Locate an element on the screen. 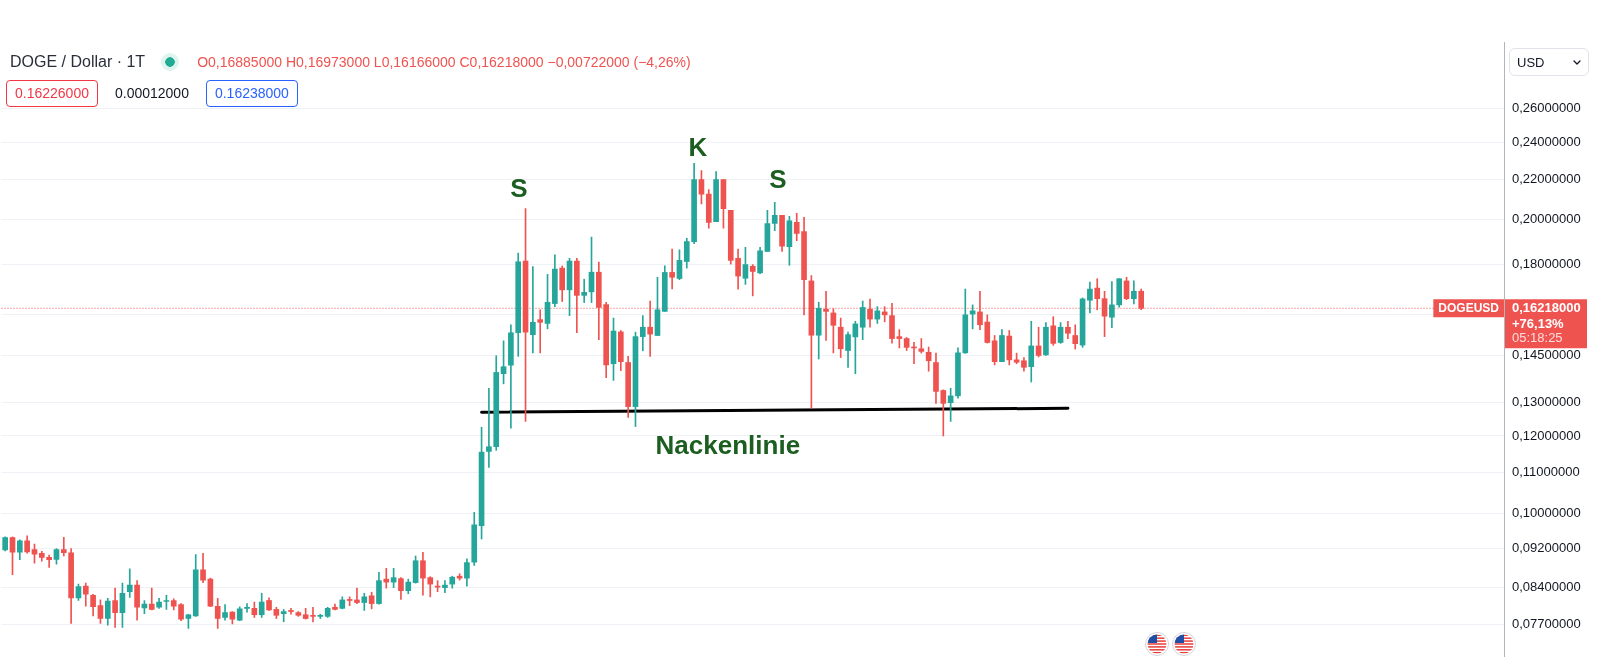  y-tick-label: 0,09200000 is located at coordinates (1546, 548).